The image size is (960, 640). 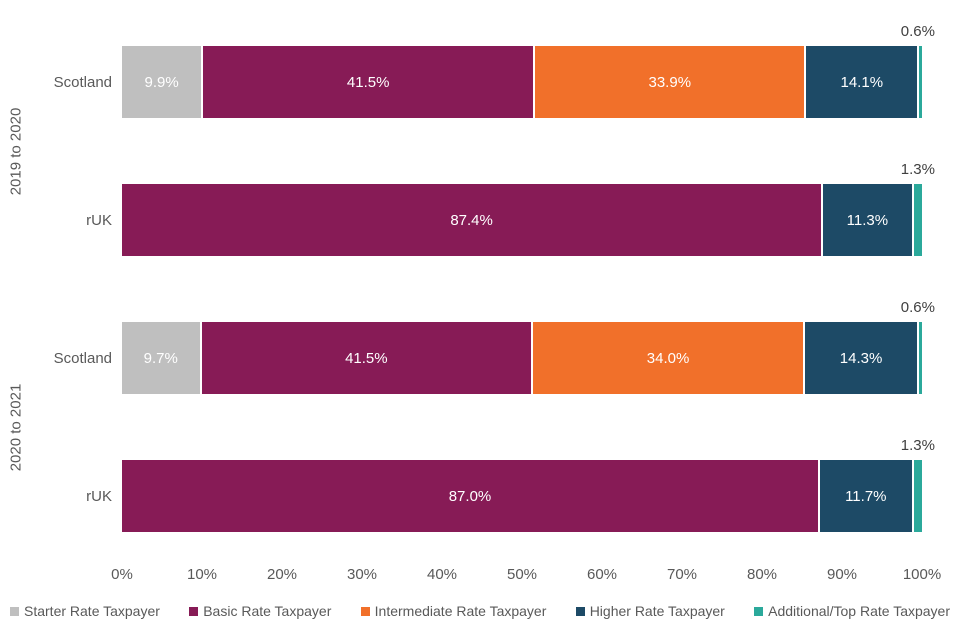 I want to click on legend-item: Intermediate Rate Taxpayer, so click(x=453, y=611).